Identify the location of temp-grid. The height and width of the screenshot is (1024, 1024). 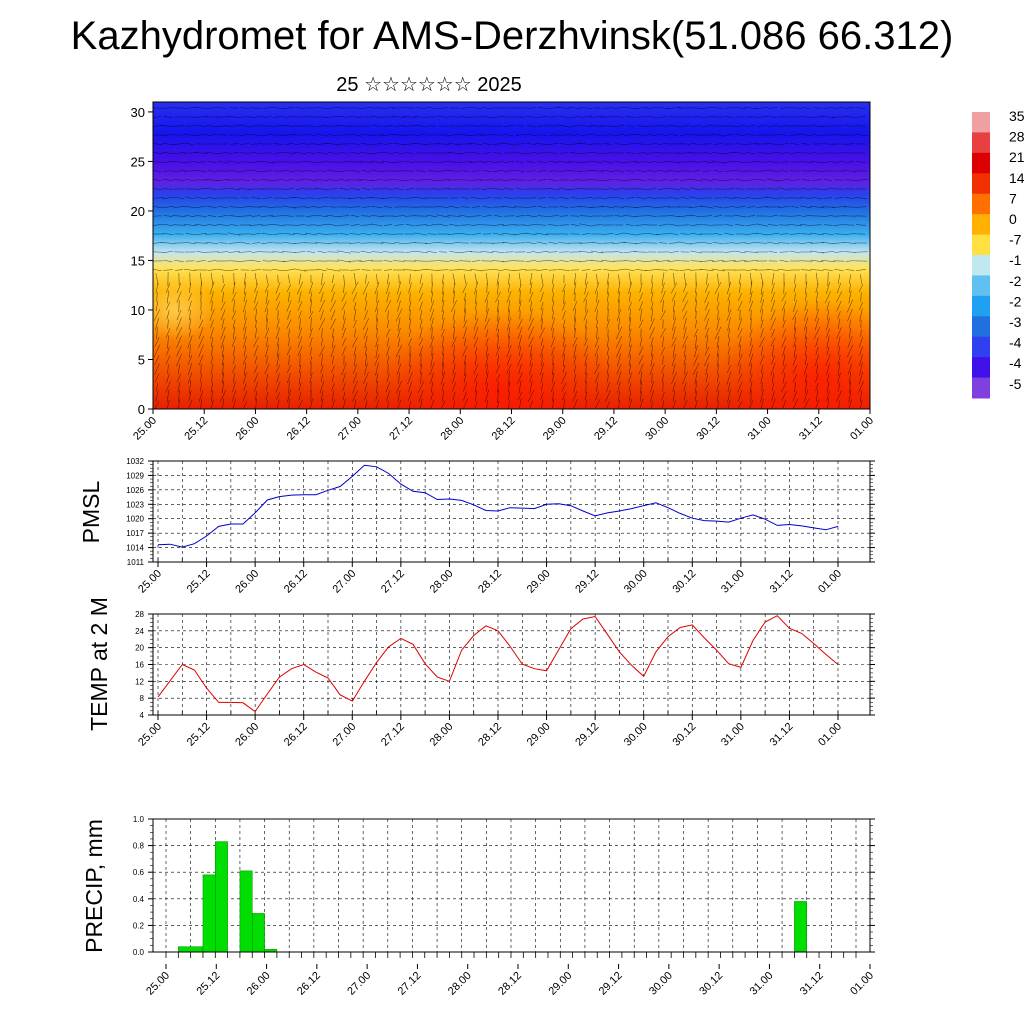
(511, 664).